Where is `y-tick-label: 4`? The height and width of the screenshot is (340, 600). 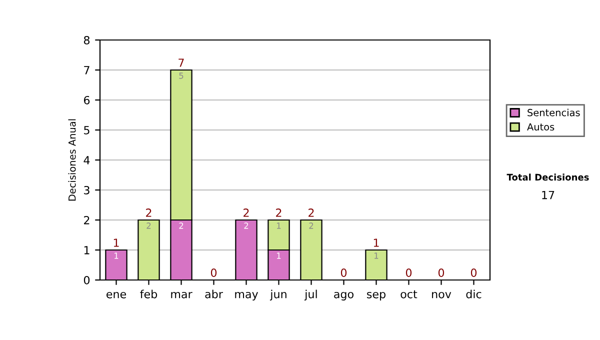
y-tick-label: 4 is located at coordinates (87, 160).